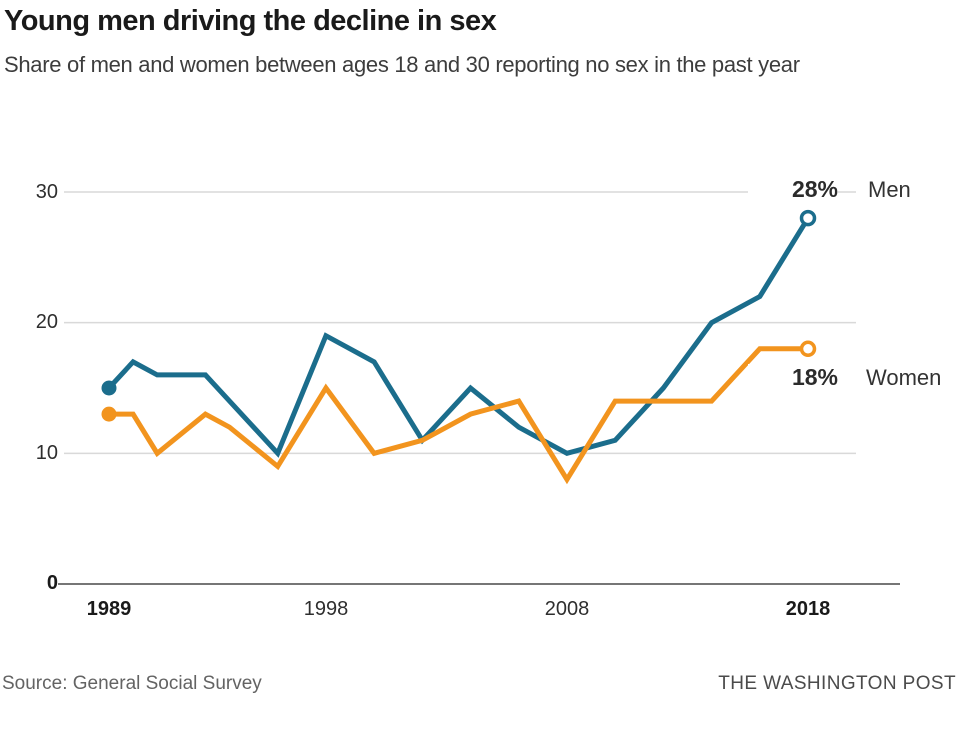 This screenshot has width=960, height=744. What do you see at coordinates (808, 218) in the screenshot?
I see `men-end-circle` at bounding box center [808, 218].